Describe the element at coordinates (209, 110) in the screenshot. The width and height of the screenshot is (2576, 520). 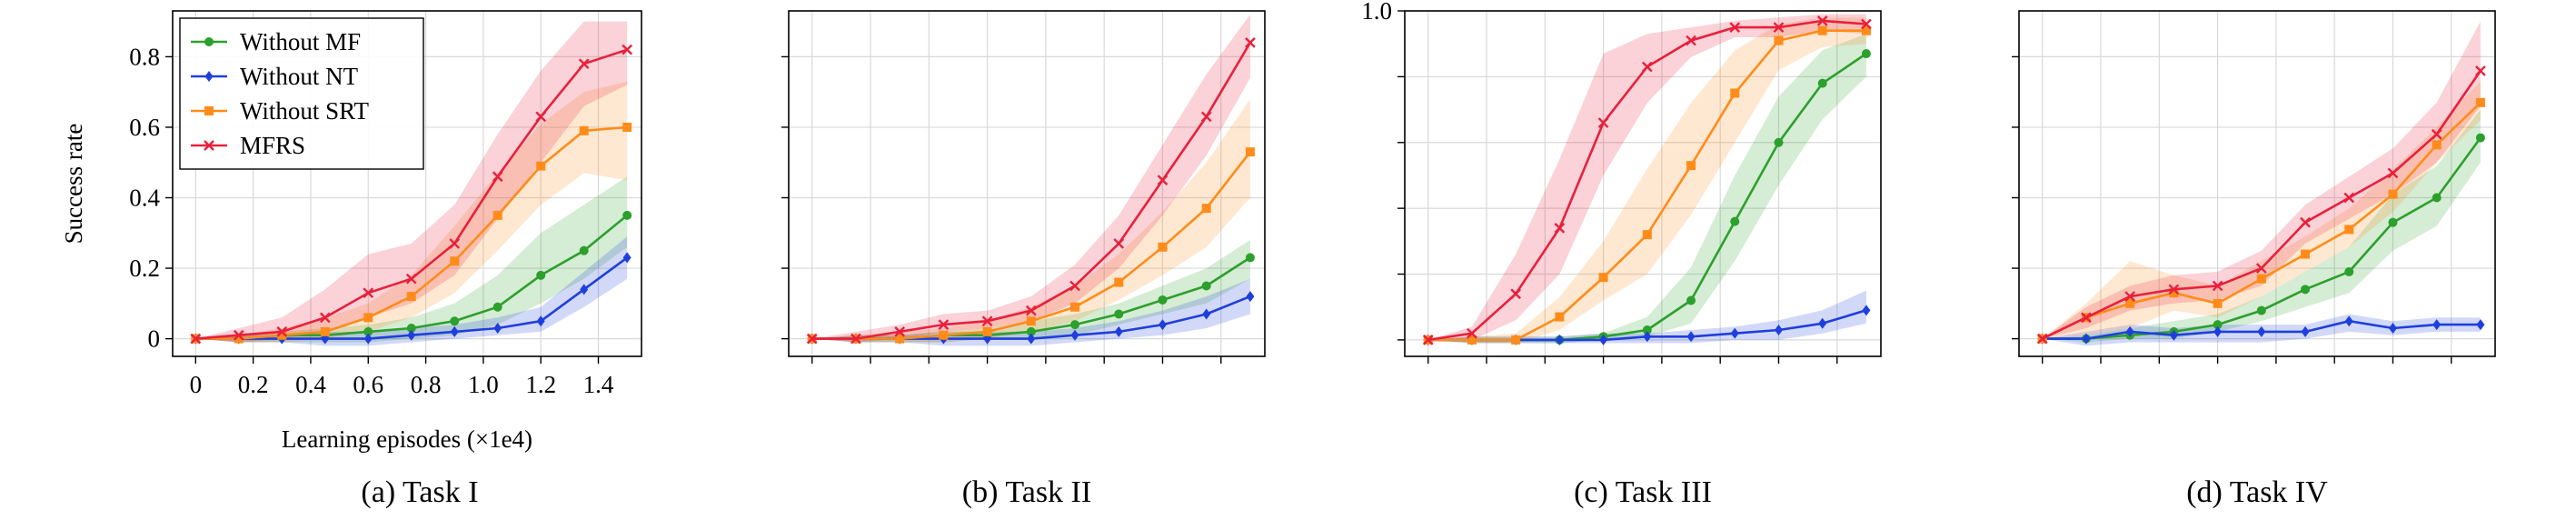
I see `legend-marker-without-srt` at that location.